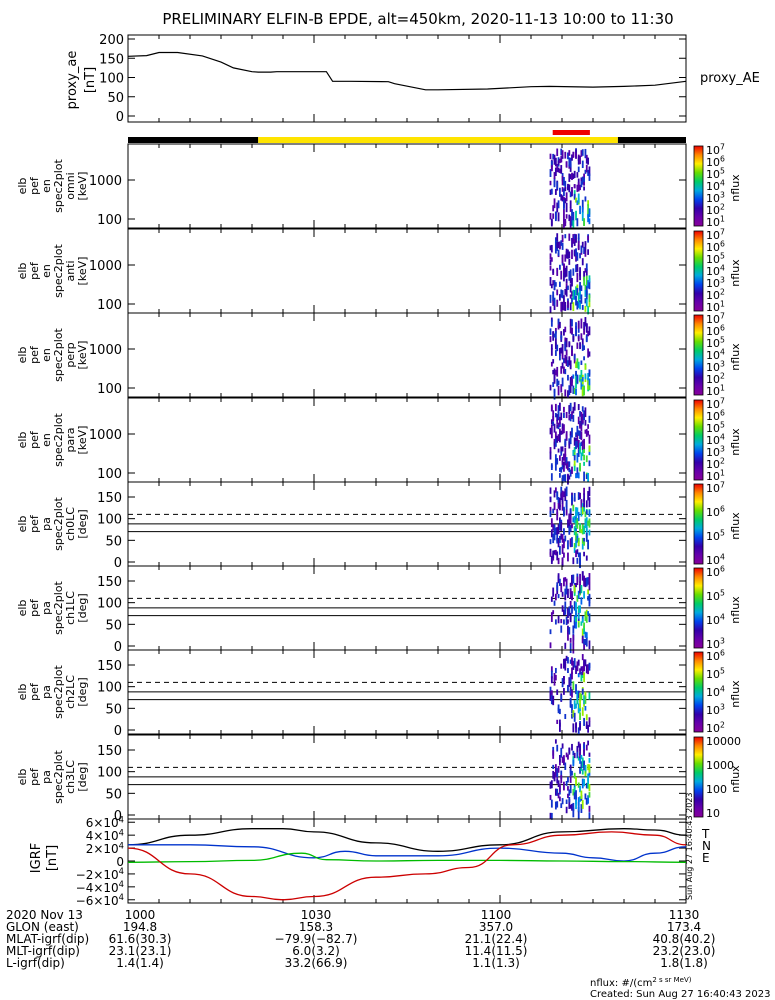 This screenshot has height=1000, width=775. I want to click on panel-ylabel-line: [deg], so click(82, 523).